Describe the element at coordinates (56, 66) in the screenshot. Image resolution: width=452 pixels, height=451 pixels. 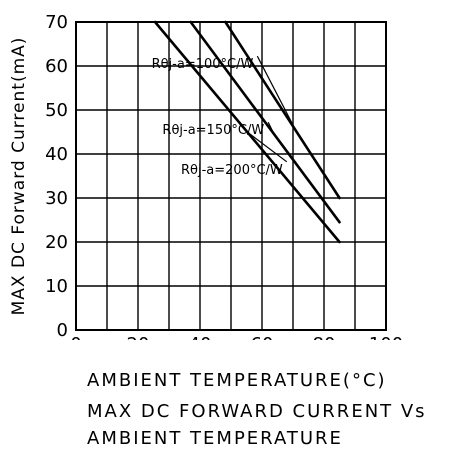
I see `y-tick-label: 60` at that location.